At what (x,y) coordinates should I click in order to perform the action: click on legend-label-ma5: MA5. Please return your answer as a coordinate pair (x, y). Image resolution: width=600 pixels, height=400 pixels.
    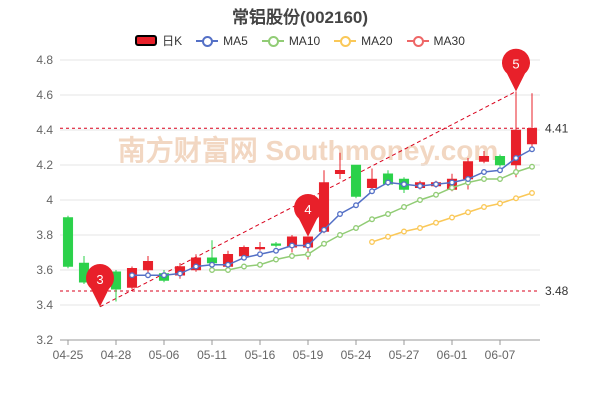
    Looking at the image, I should click on (235, 40).